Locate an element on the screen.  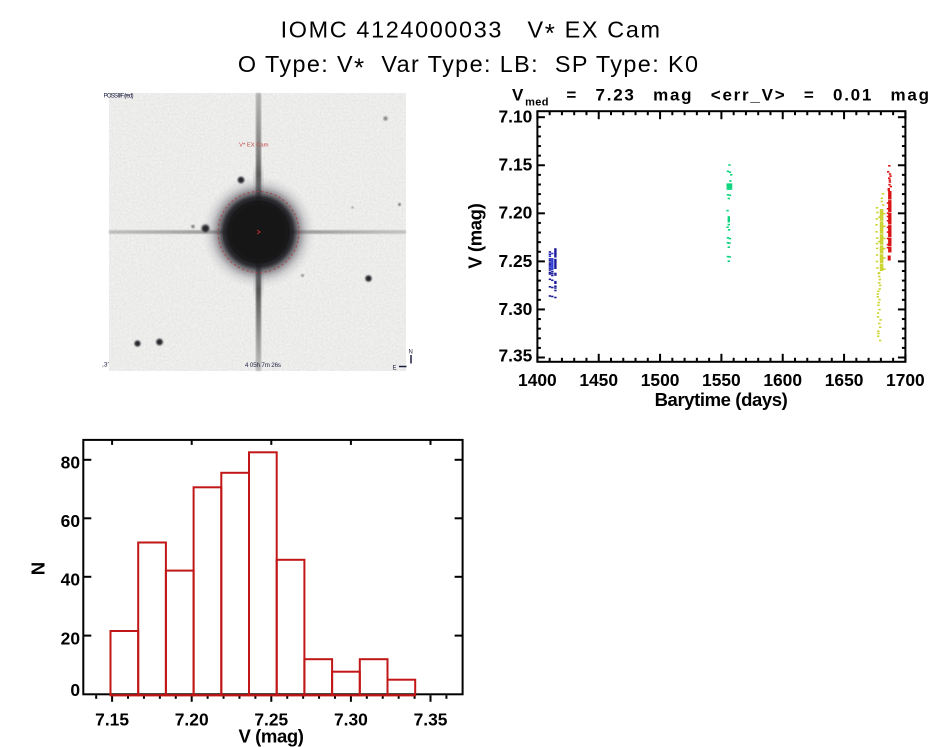
svg-text: 80 is located at coordinates (70, 463).